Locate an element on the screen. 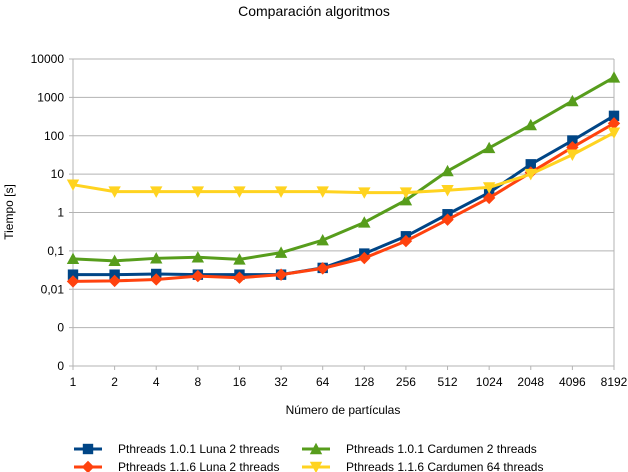  x-tick-label: 2 is located at coordinates (114, 382).